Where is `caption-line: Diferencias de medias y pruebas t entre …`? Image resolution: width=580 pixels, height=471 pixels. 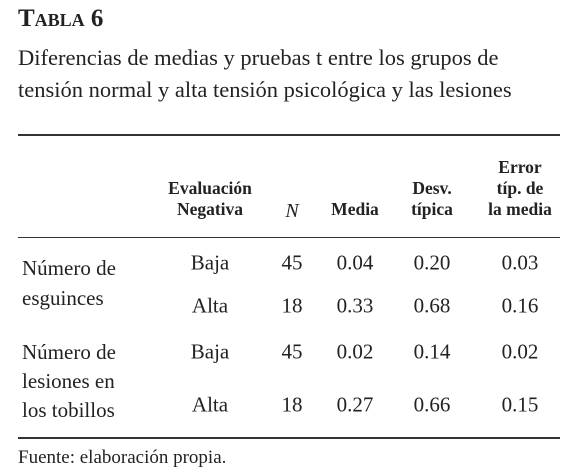
caption-line: Diferencias de medias y pruebas t entre … is located at coordinates (258, 57).